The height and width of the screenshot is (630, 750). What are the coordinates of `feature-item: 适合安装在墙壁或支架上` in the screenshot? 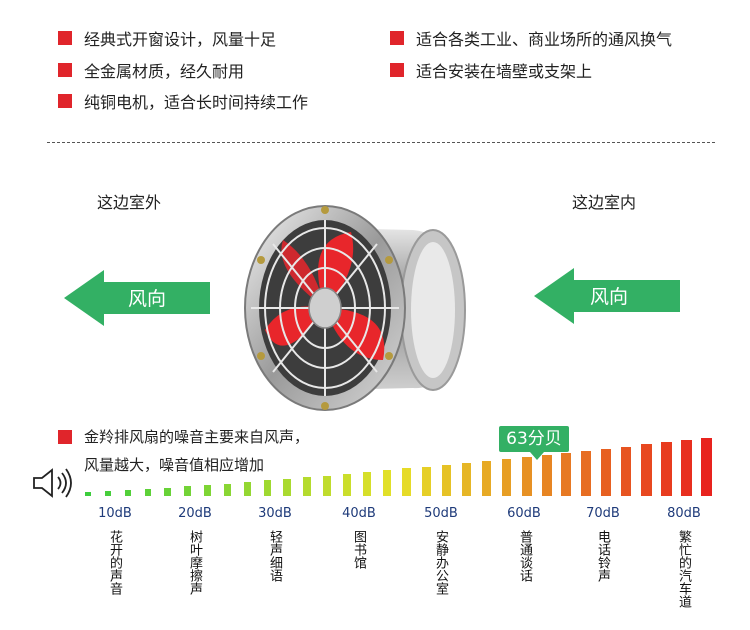 It's located at (491, 70).